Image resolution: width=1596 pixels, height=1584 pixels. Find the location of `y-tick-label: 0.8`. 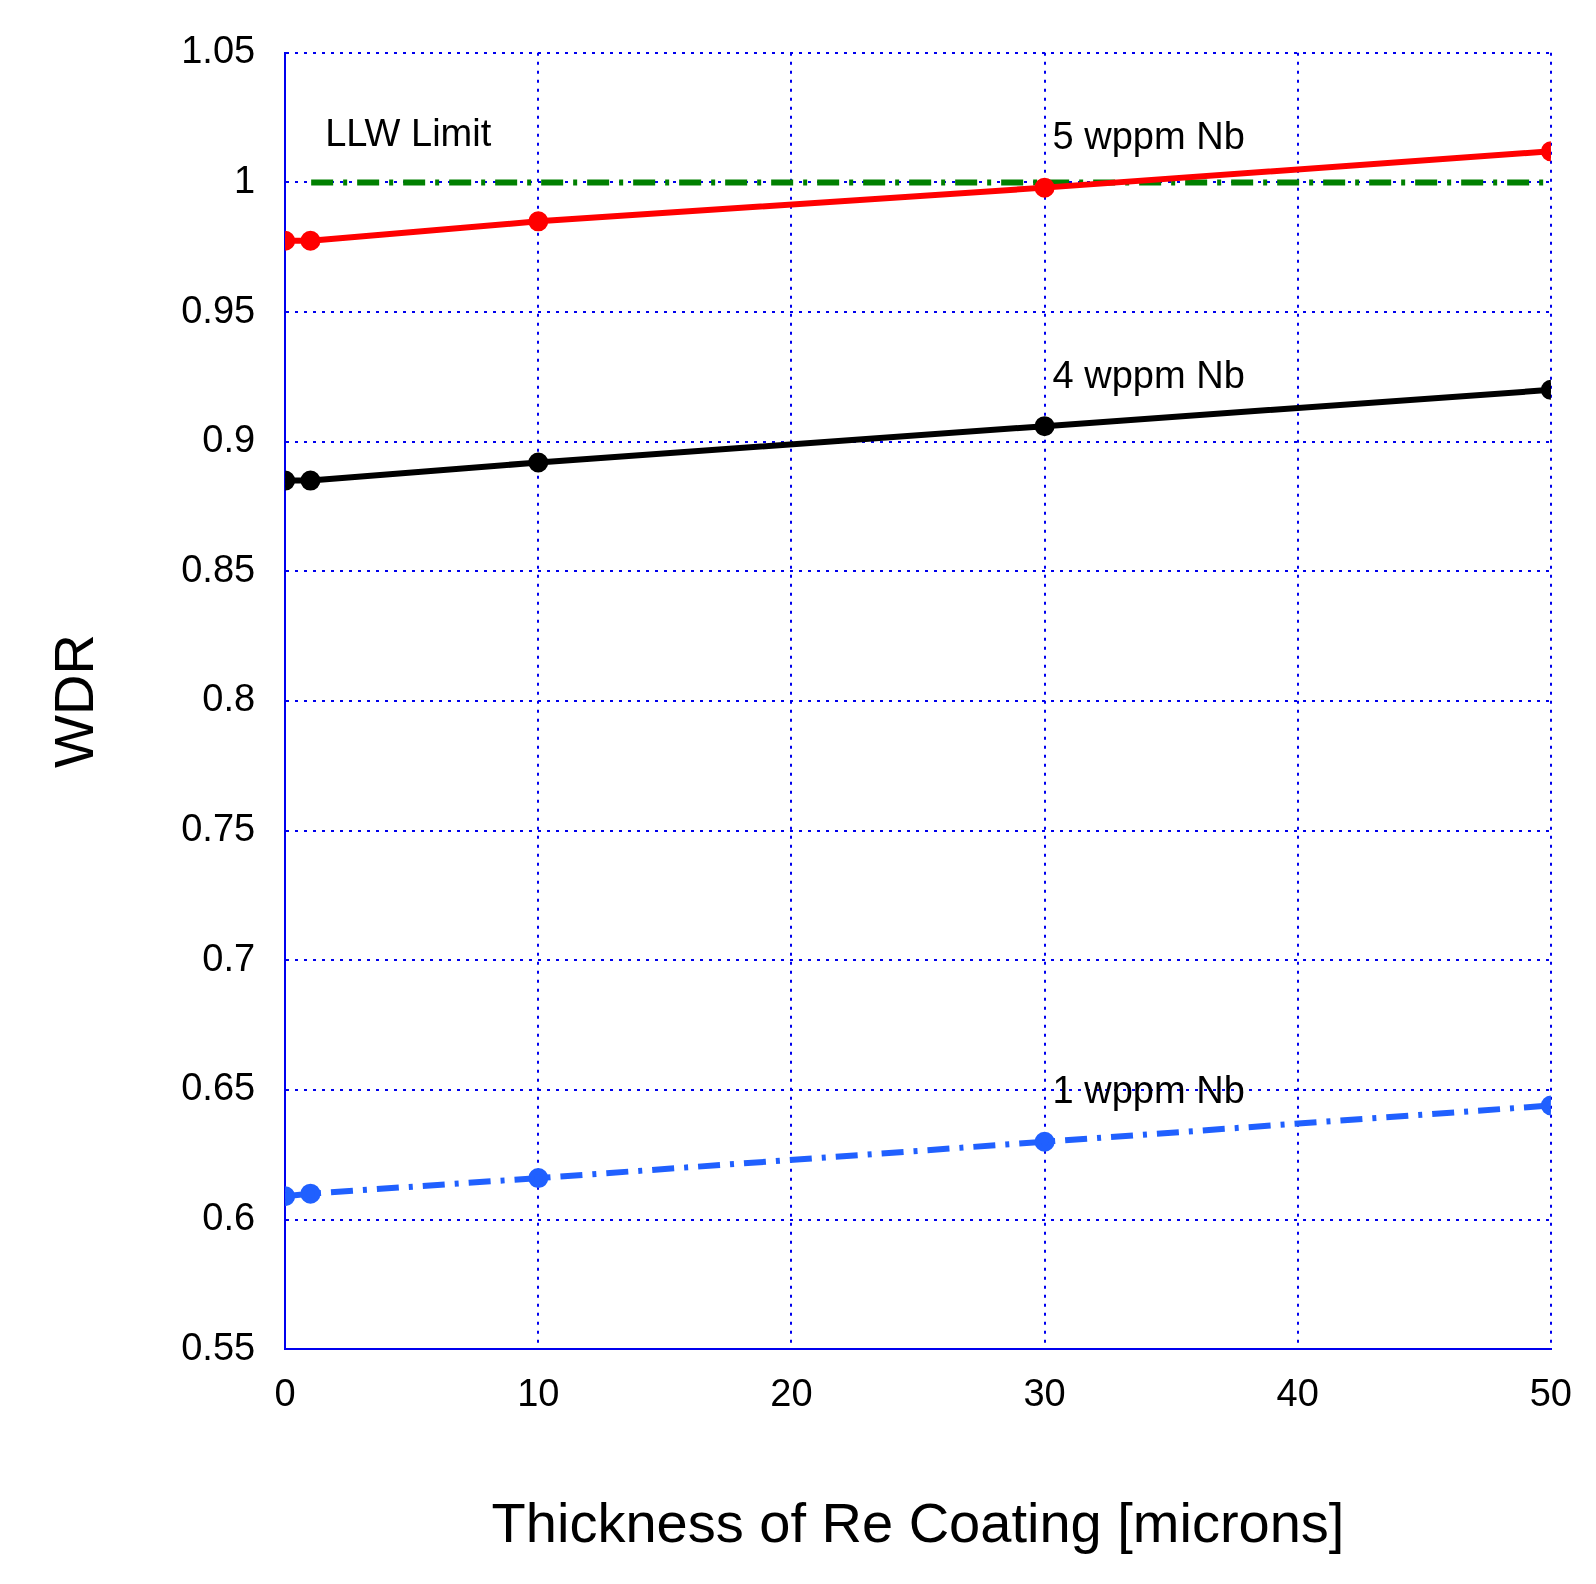

y-tick-label: 0.8 is located at coordinates (229, 698).